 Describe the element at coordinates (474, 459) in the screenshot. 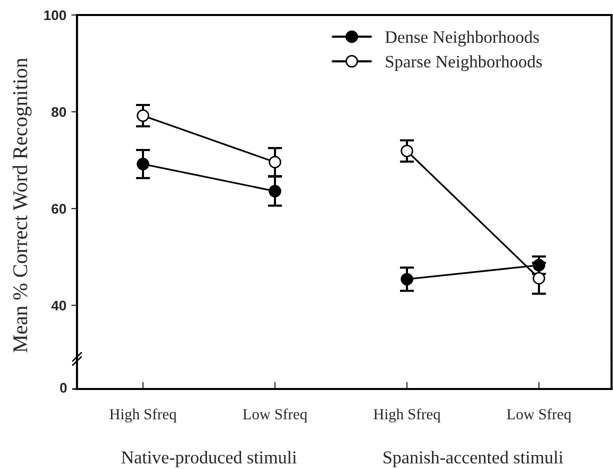

I see `text: Spanish-accented stimuli` at that location.